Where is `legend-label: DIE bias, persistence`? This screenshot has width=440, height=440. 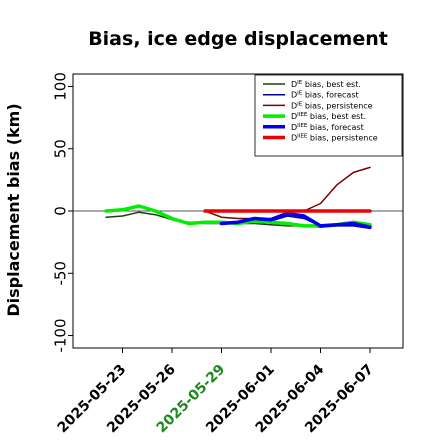 legend-label: DIE bias, persistence is located at coordinates (332, 105).